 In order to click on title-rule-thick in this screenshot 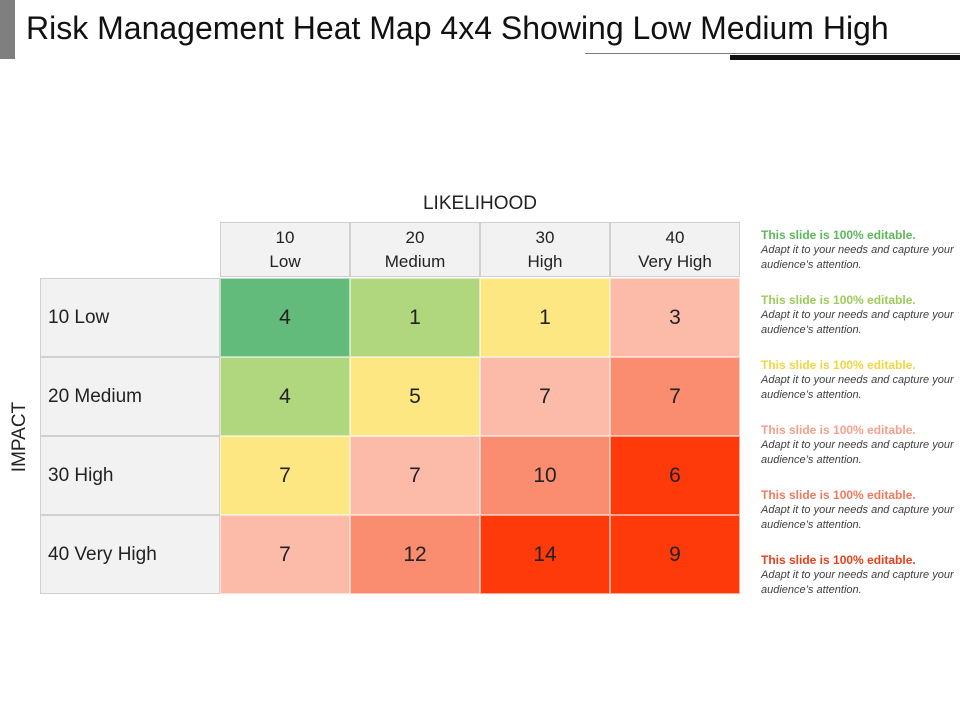, I will do `click(845, 57)`.